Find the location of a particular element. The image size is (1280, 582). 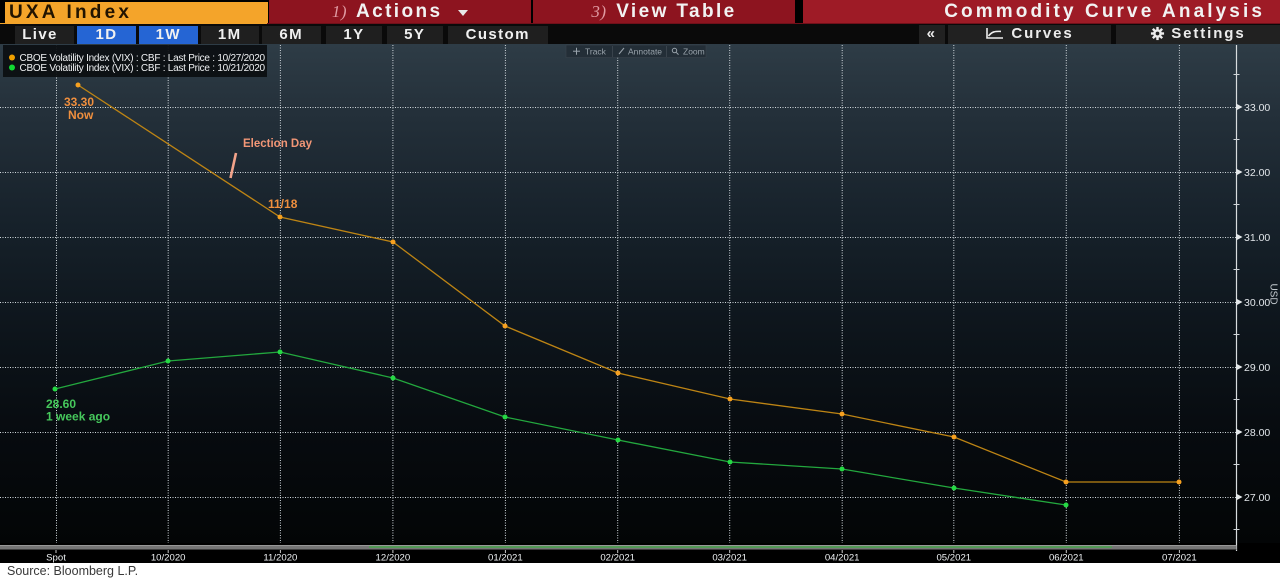

svg-text: 28.00 is located at coordinates (1257, 433).